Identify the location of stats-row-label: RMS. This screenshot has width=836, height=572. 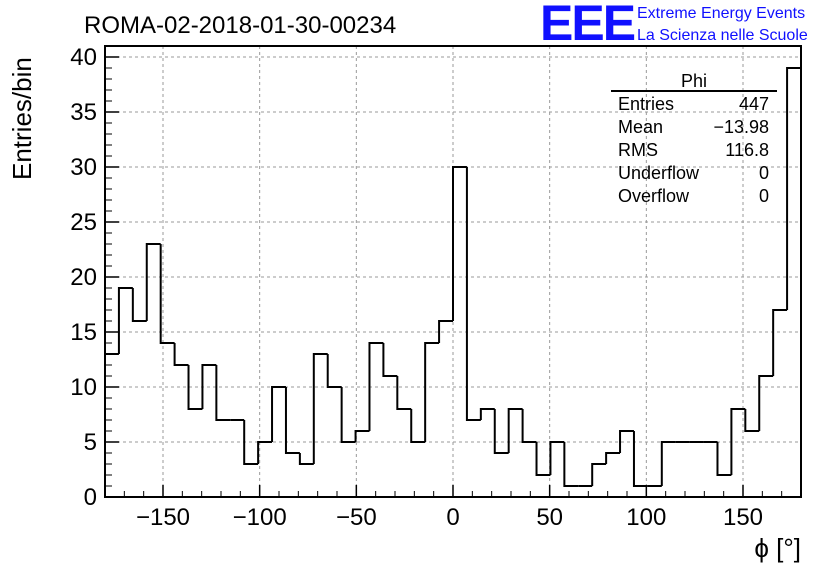
(638, 150).